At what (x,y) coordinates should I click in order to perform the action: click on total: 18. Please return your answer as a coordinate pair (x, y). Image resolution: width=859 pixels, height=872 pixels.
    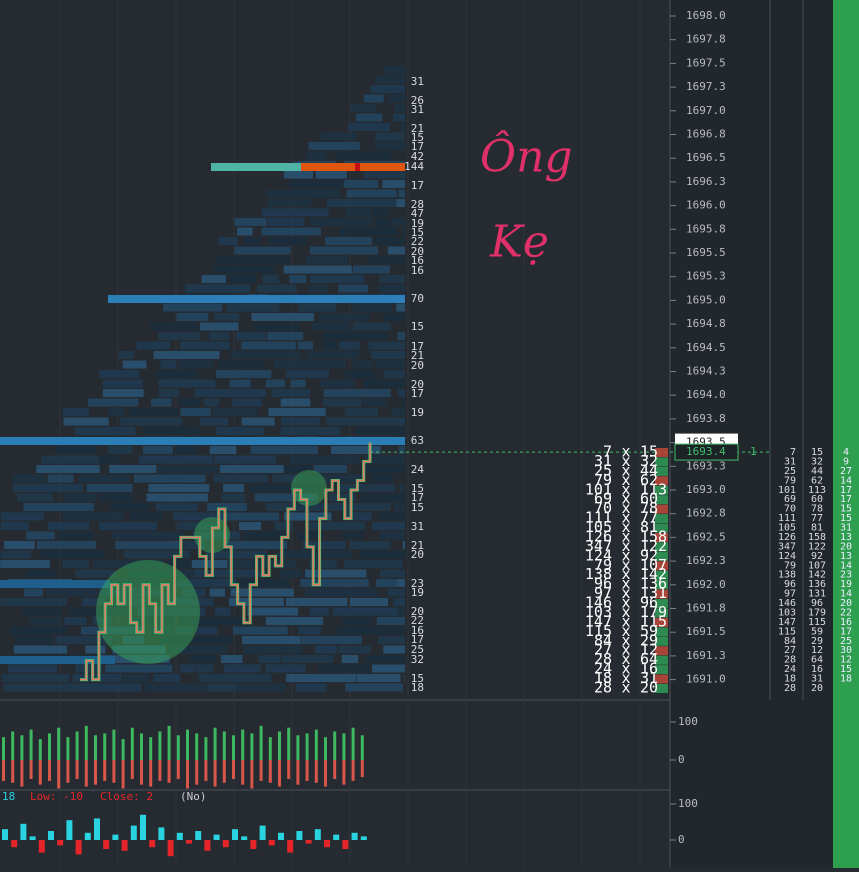
    Looking at the image, I should click on (846, 679).